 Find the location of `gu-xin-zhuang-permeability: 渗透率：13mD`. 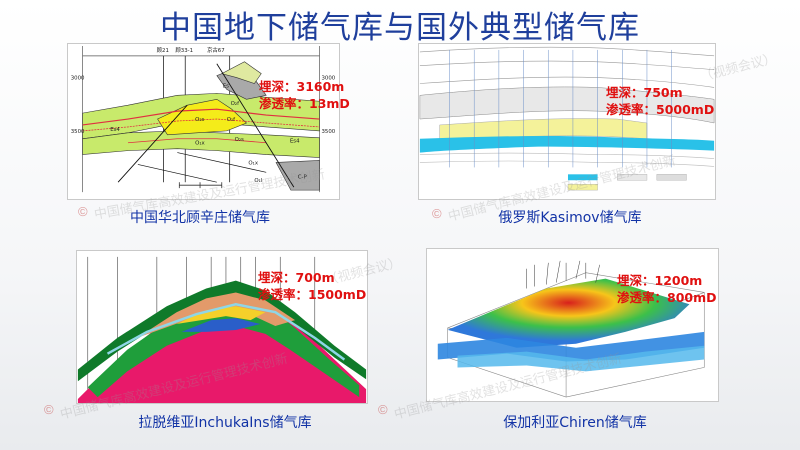

gu-xin-zhuang-permeability: 渗透率：13mD is located at coordinates (304, 103).